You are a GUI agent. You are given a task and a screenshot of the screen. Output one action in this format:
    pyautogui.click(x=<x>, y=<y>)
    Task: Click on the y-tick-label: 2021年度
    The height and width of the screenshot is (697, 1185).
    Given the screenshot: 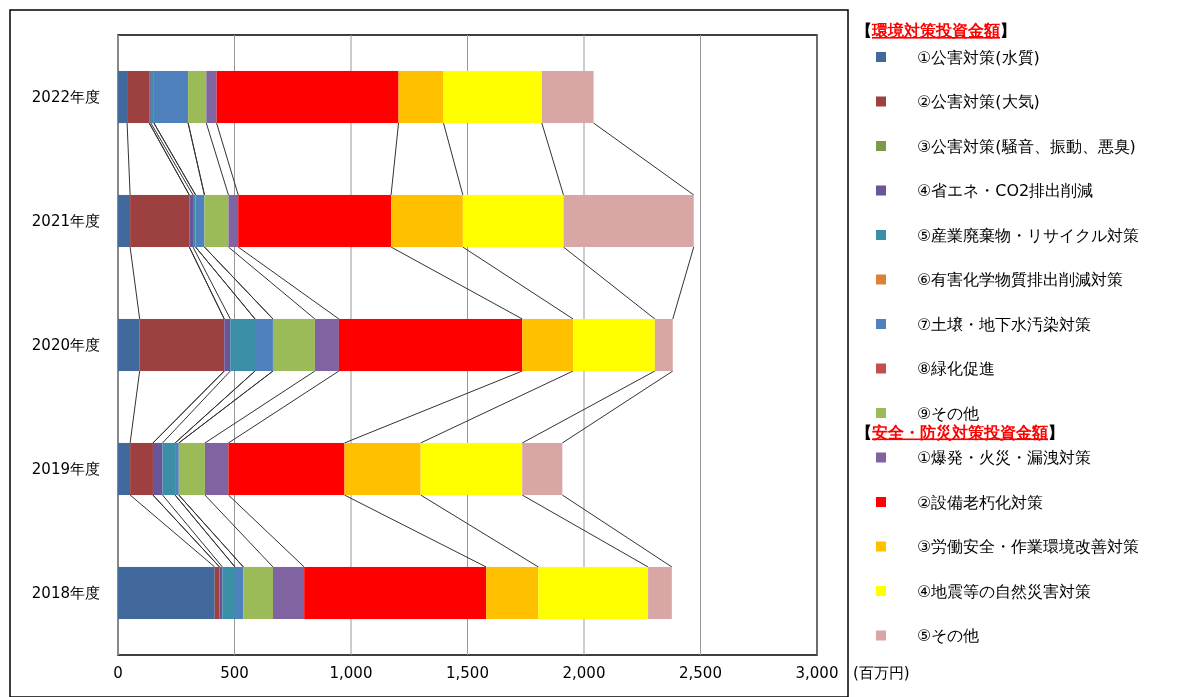 What is the action you would take?
    pyautogui.click(x=65, y=221)
    